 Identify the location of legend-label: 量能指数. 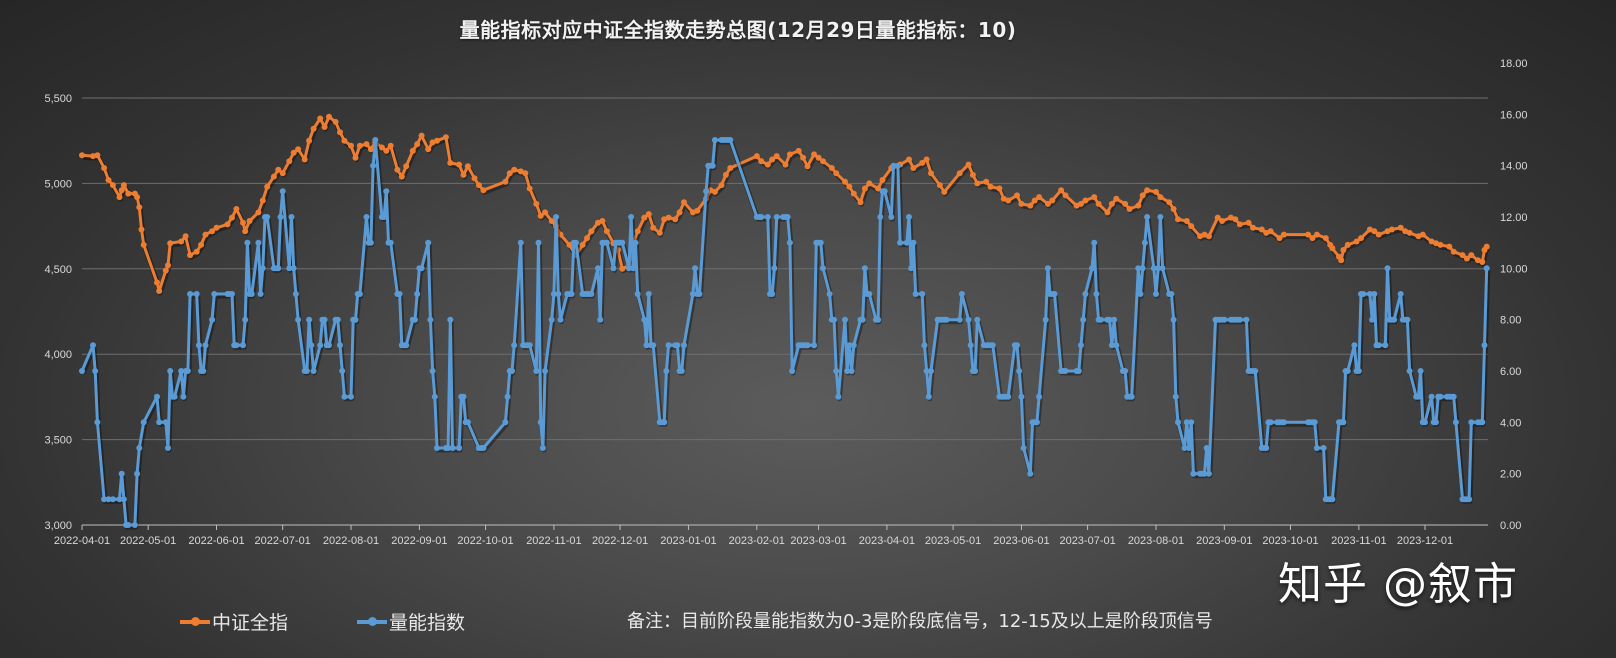
(427, 623).